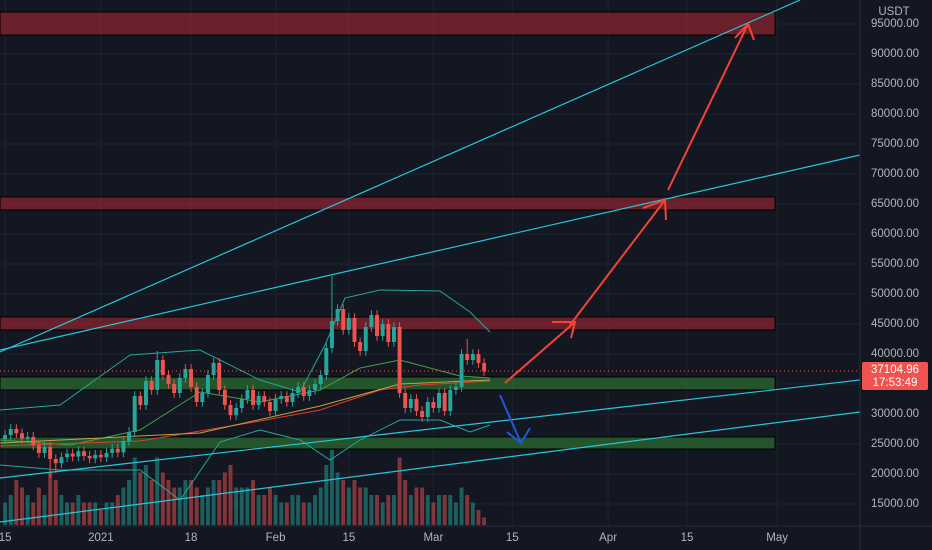 Image resolution: width=932 pixels, height=550 pixels. What do you see at coordinates (895, 474) in the screenshot?
I see `y-tick-label: 20000.00` at bounding box center [895, 474].